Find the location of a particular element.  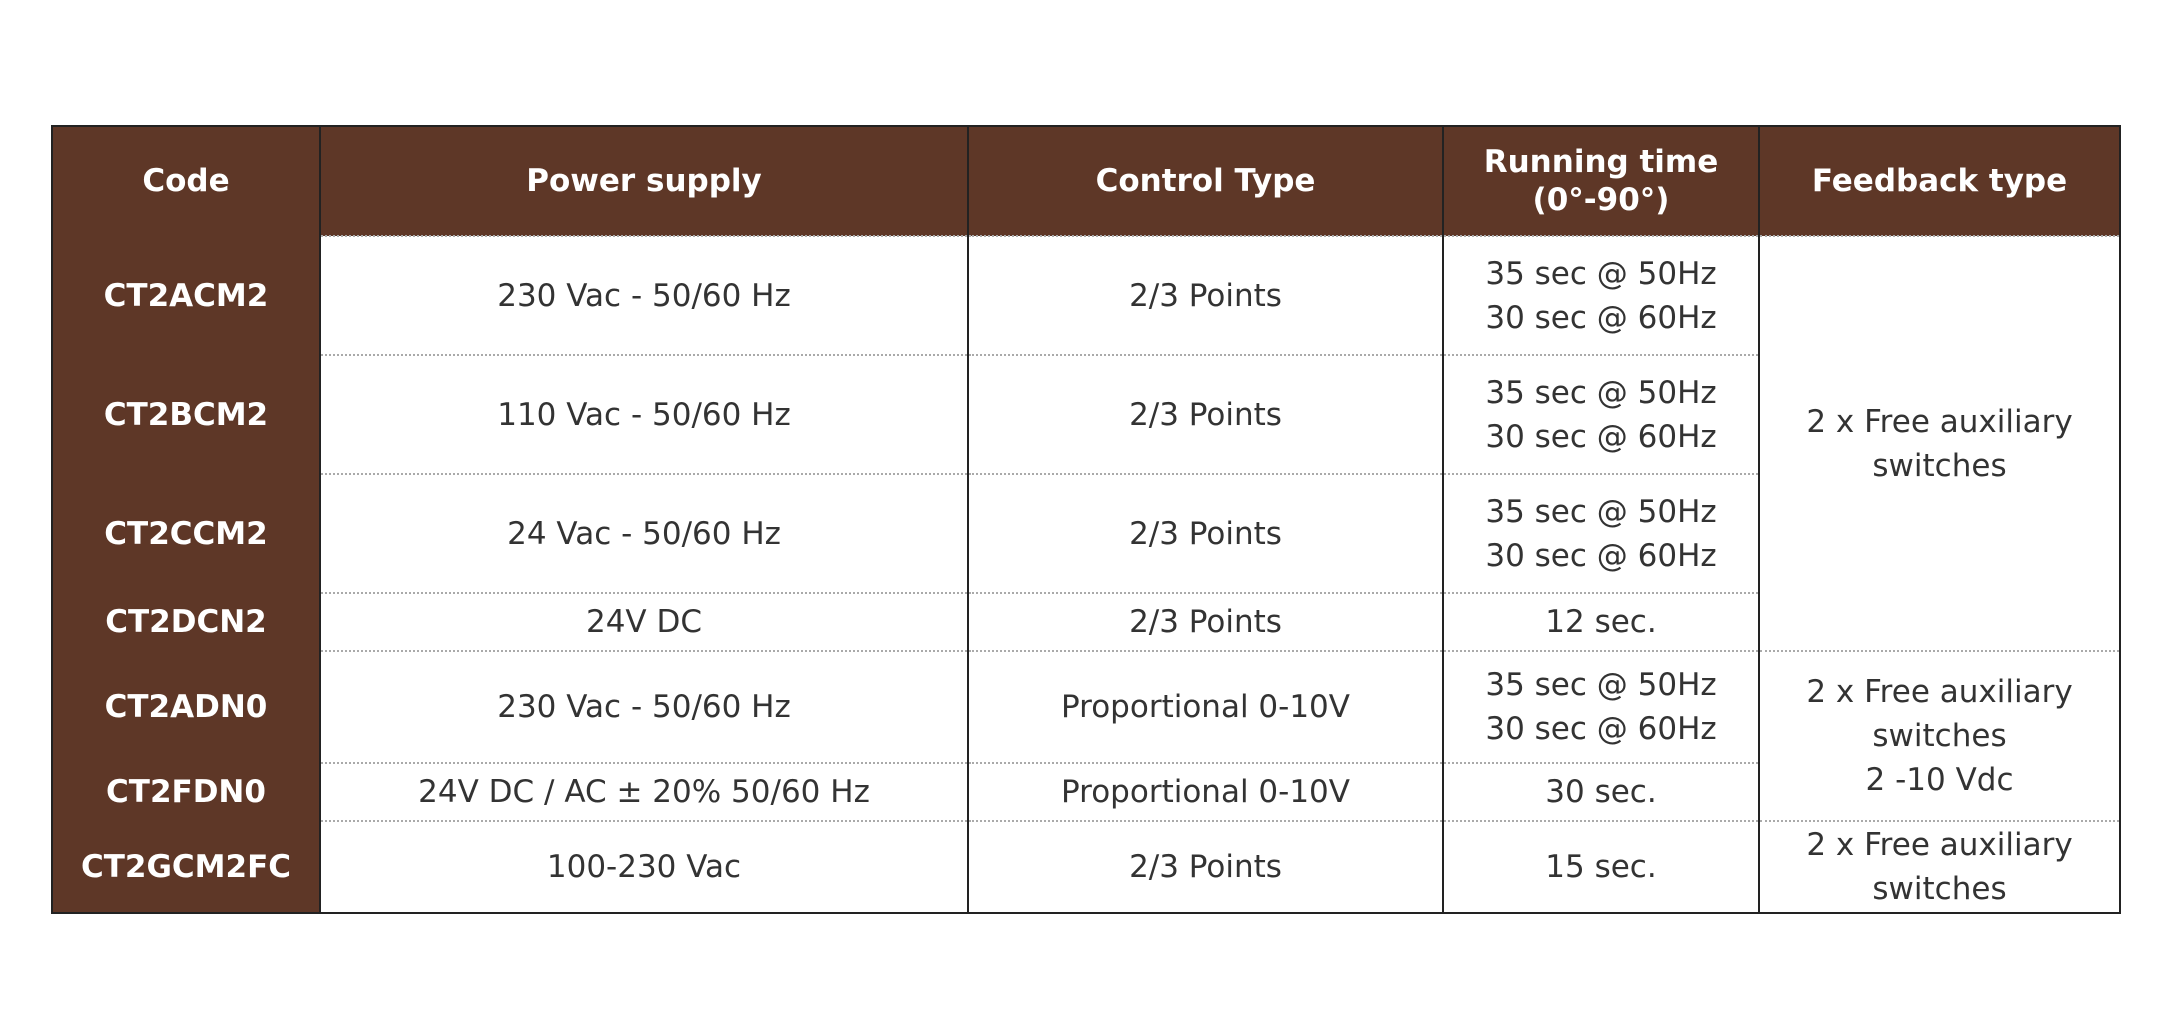

code-cell: CT2FDN0 is located at coordinates (185, 791).